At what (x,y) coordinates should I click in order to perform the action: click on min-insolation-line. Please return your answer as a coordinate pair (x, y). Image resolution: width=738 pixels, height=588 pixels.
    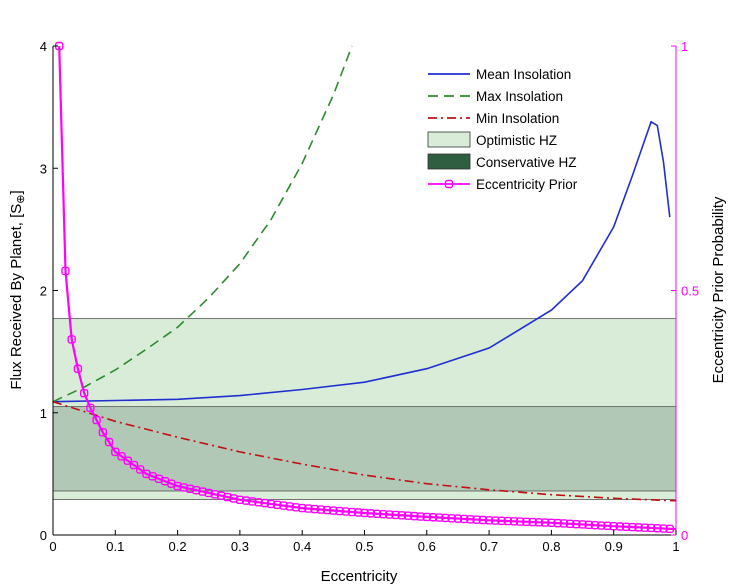
    Looking at the image, I should click on (364, 451).